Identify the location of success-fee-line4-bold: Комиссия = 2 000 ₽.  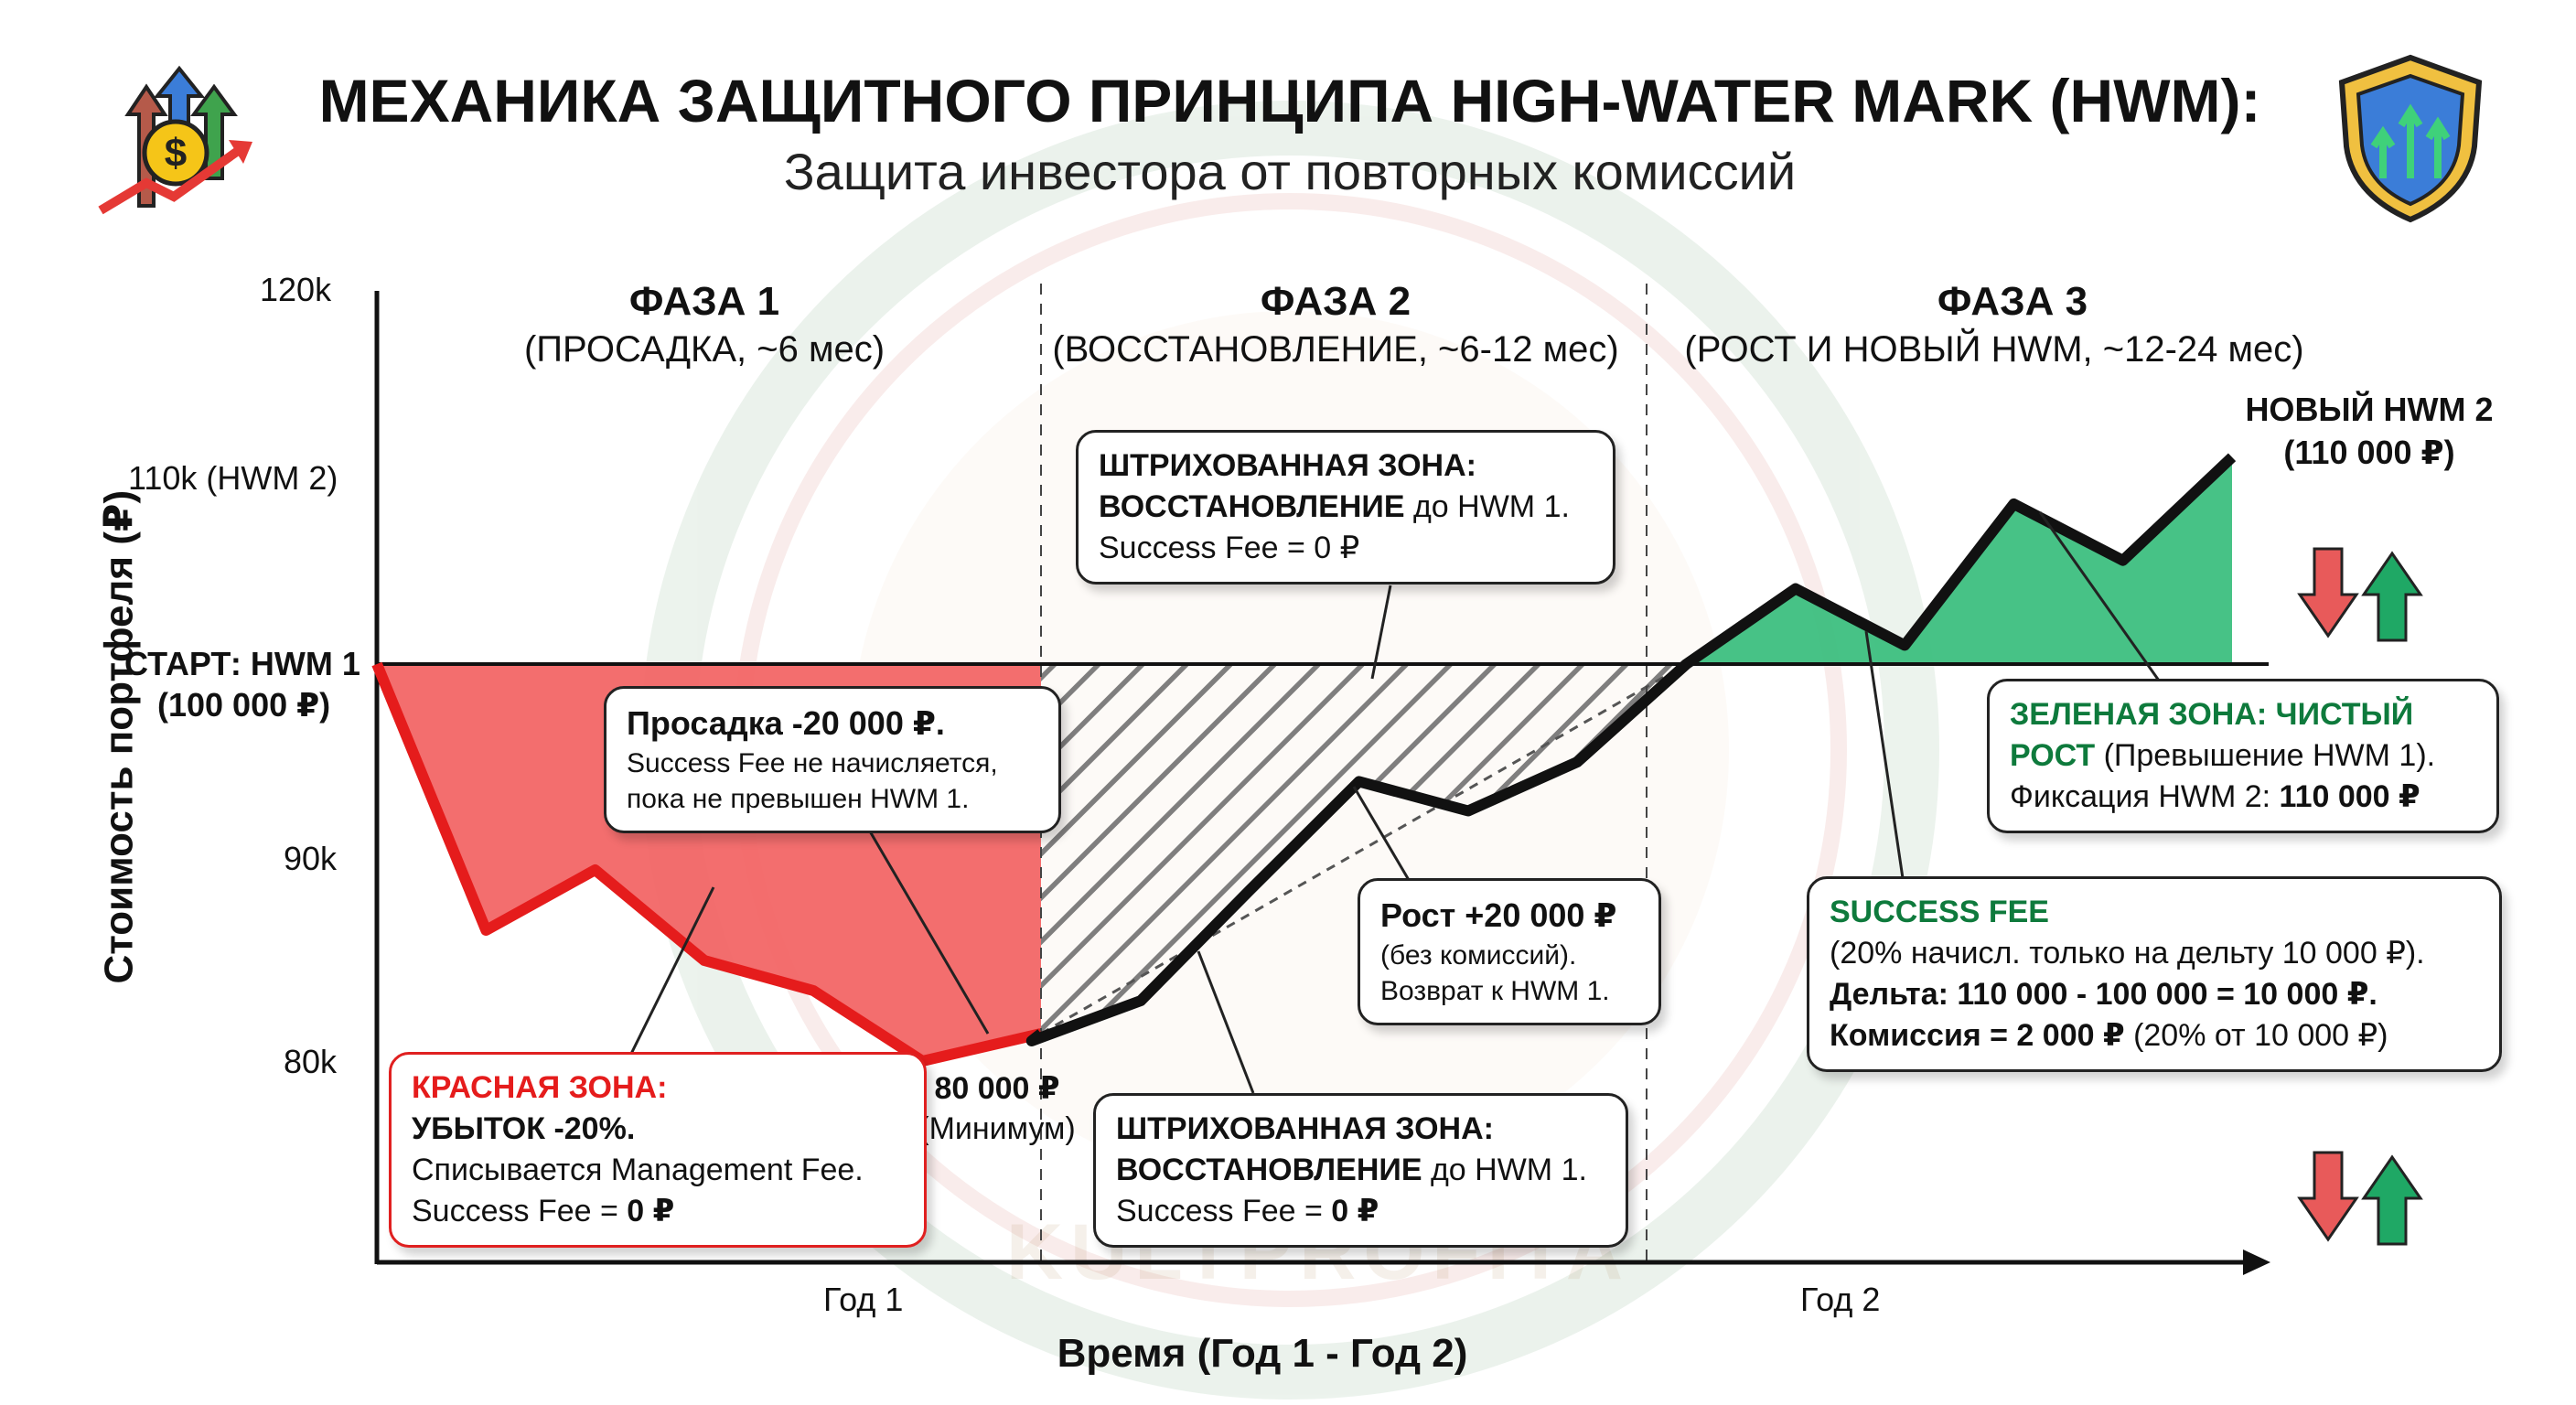
(1977, 1035).